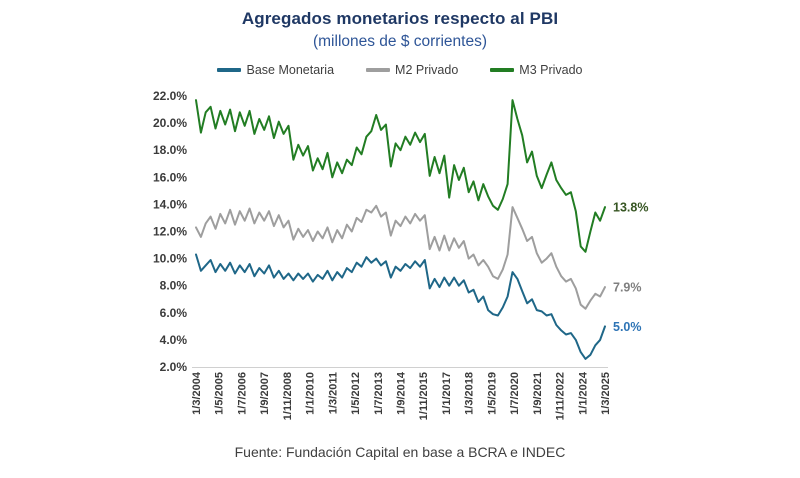  Describe the element at coordinates (427, 70) in the screenshot. I see `legend-label: M2 Privado` at that location.